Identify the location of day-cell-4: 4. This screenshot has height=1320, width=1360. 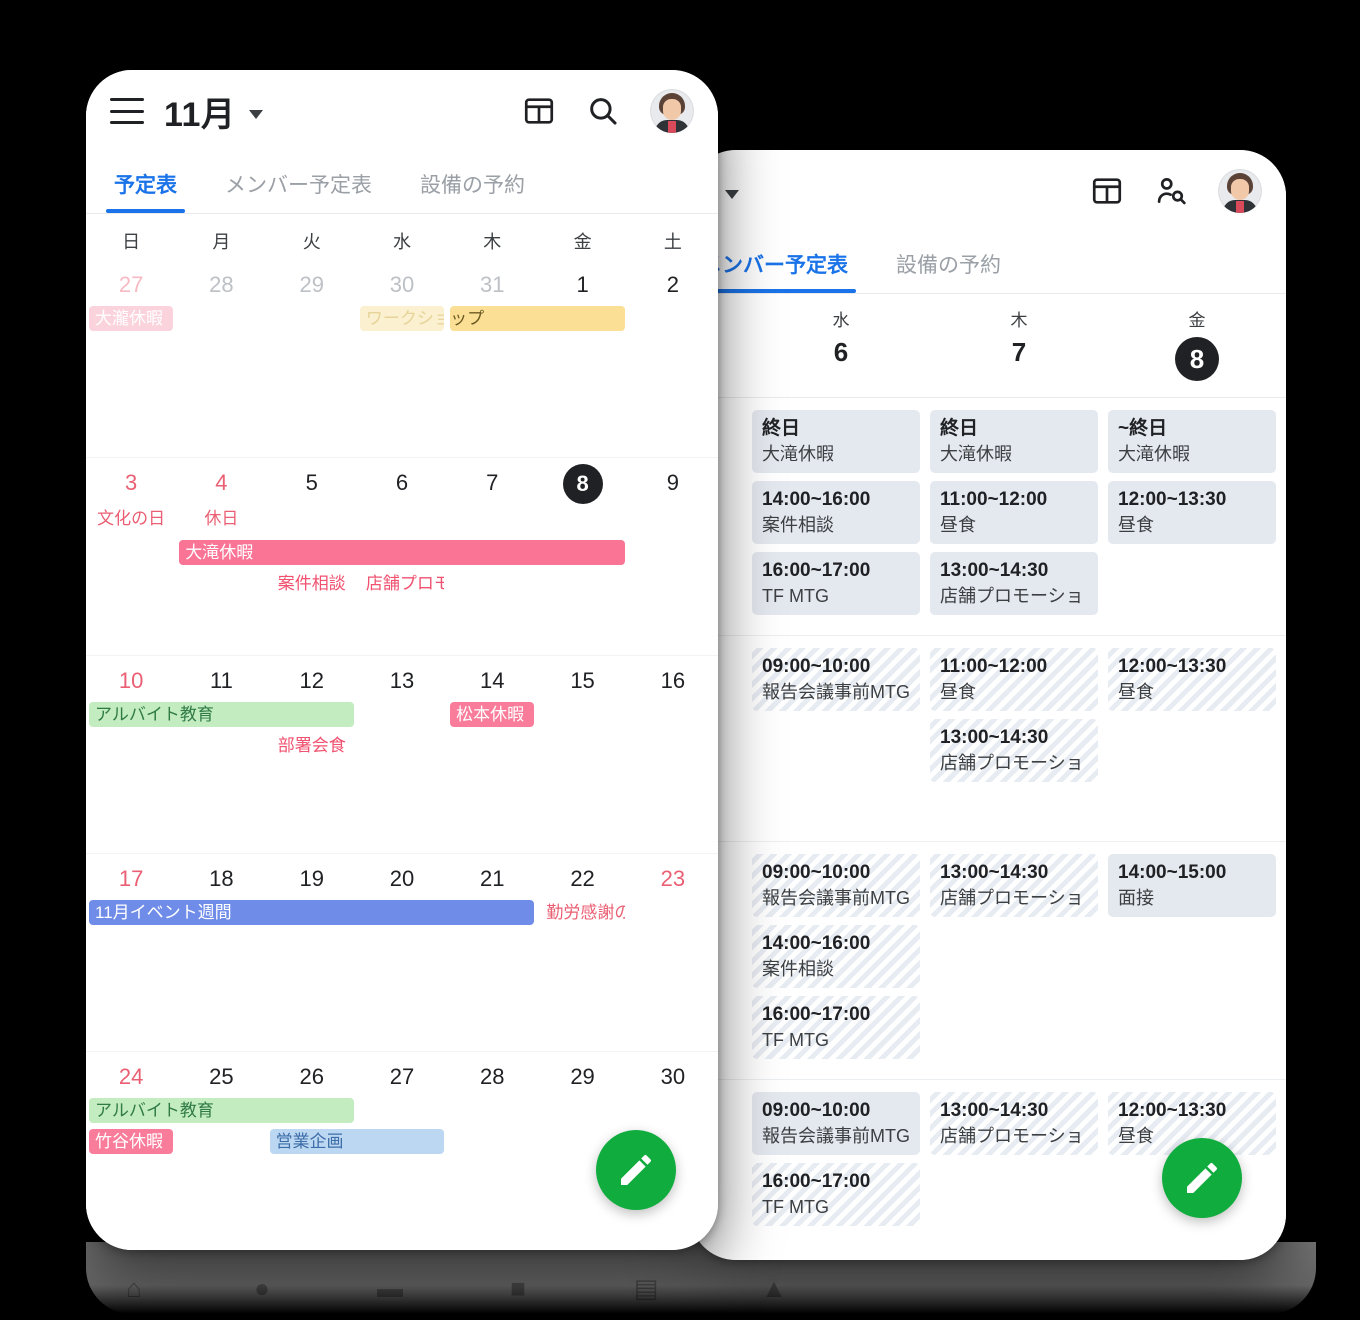
(221, 482).